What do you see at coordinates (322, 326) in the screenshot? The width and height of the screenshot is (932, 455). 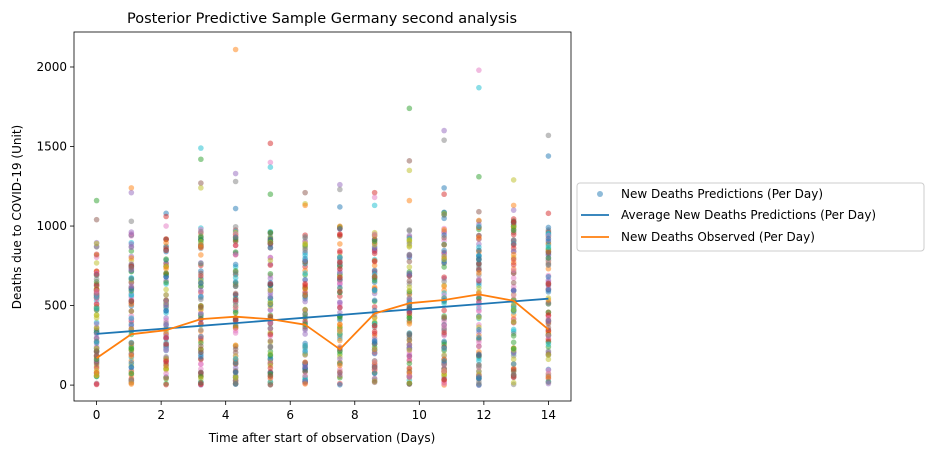 I see `series-lines` at bounding box center [322, 326].